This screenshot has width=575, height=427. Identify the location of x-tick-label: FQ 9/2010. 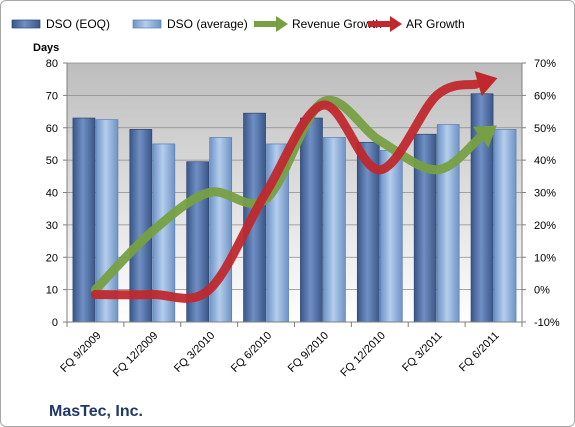
(308, 352).